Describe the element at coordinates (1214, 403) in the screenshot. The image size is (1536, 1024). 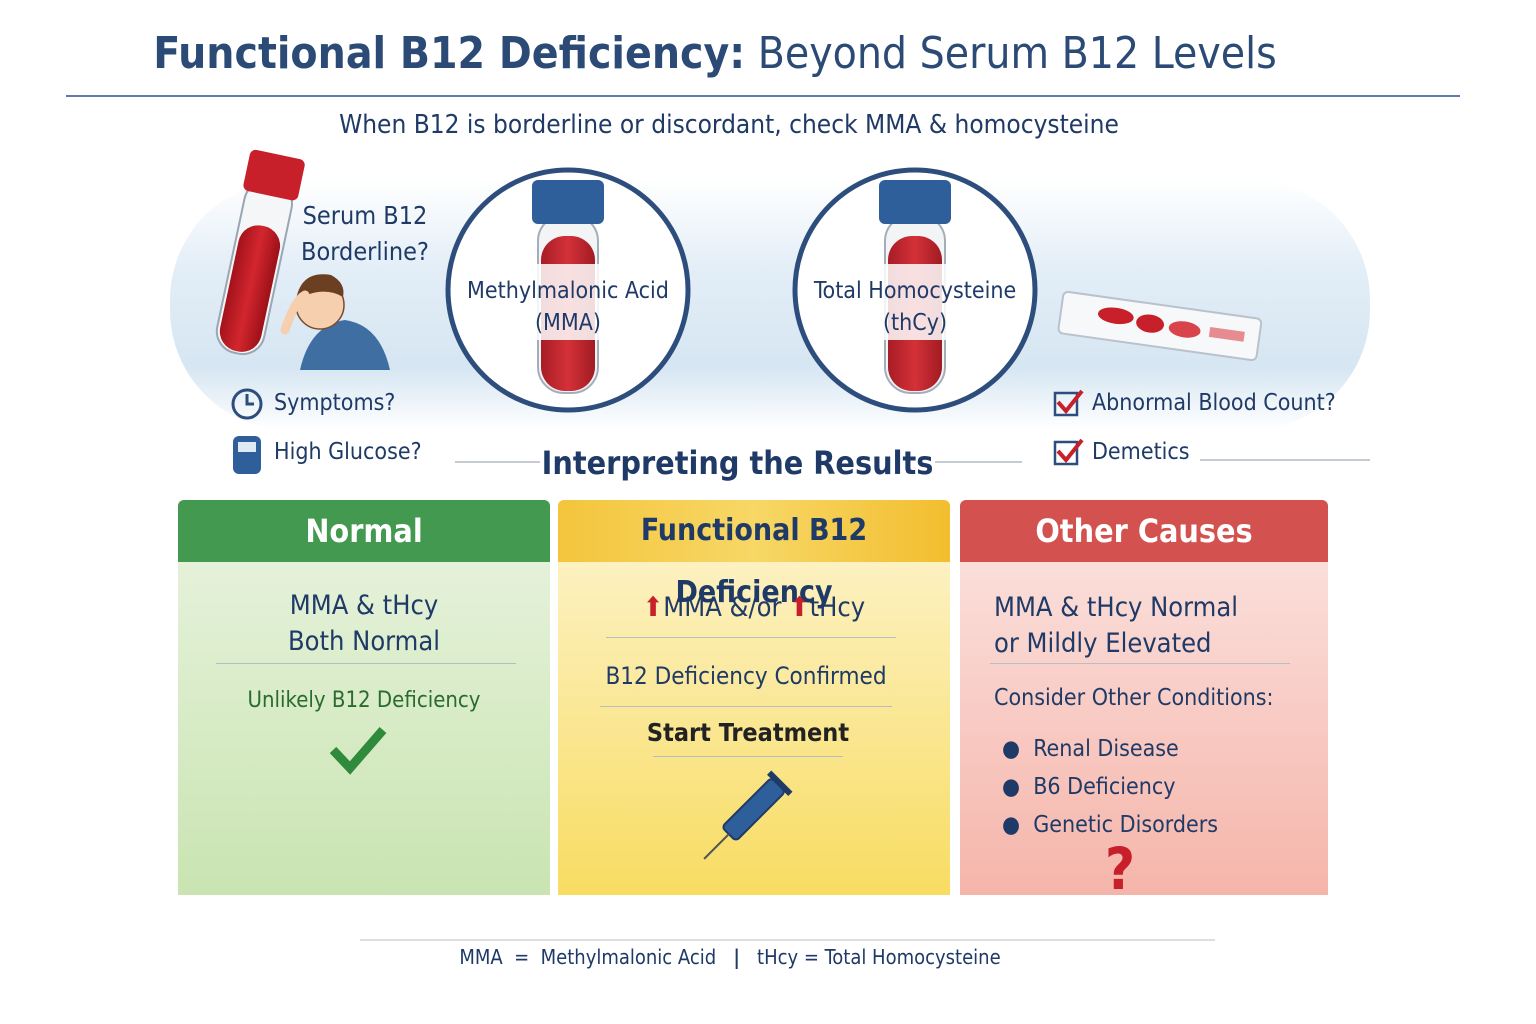
I see `check-label: Abnormal Blood Count?` at that location.